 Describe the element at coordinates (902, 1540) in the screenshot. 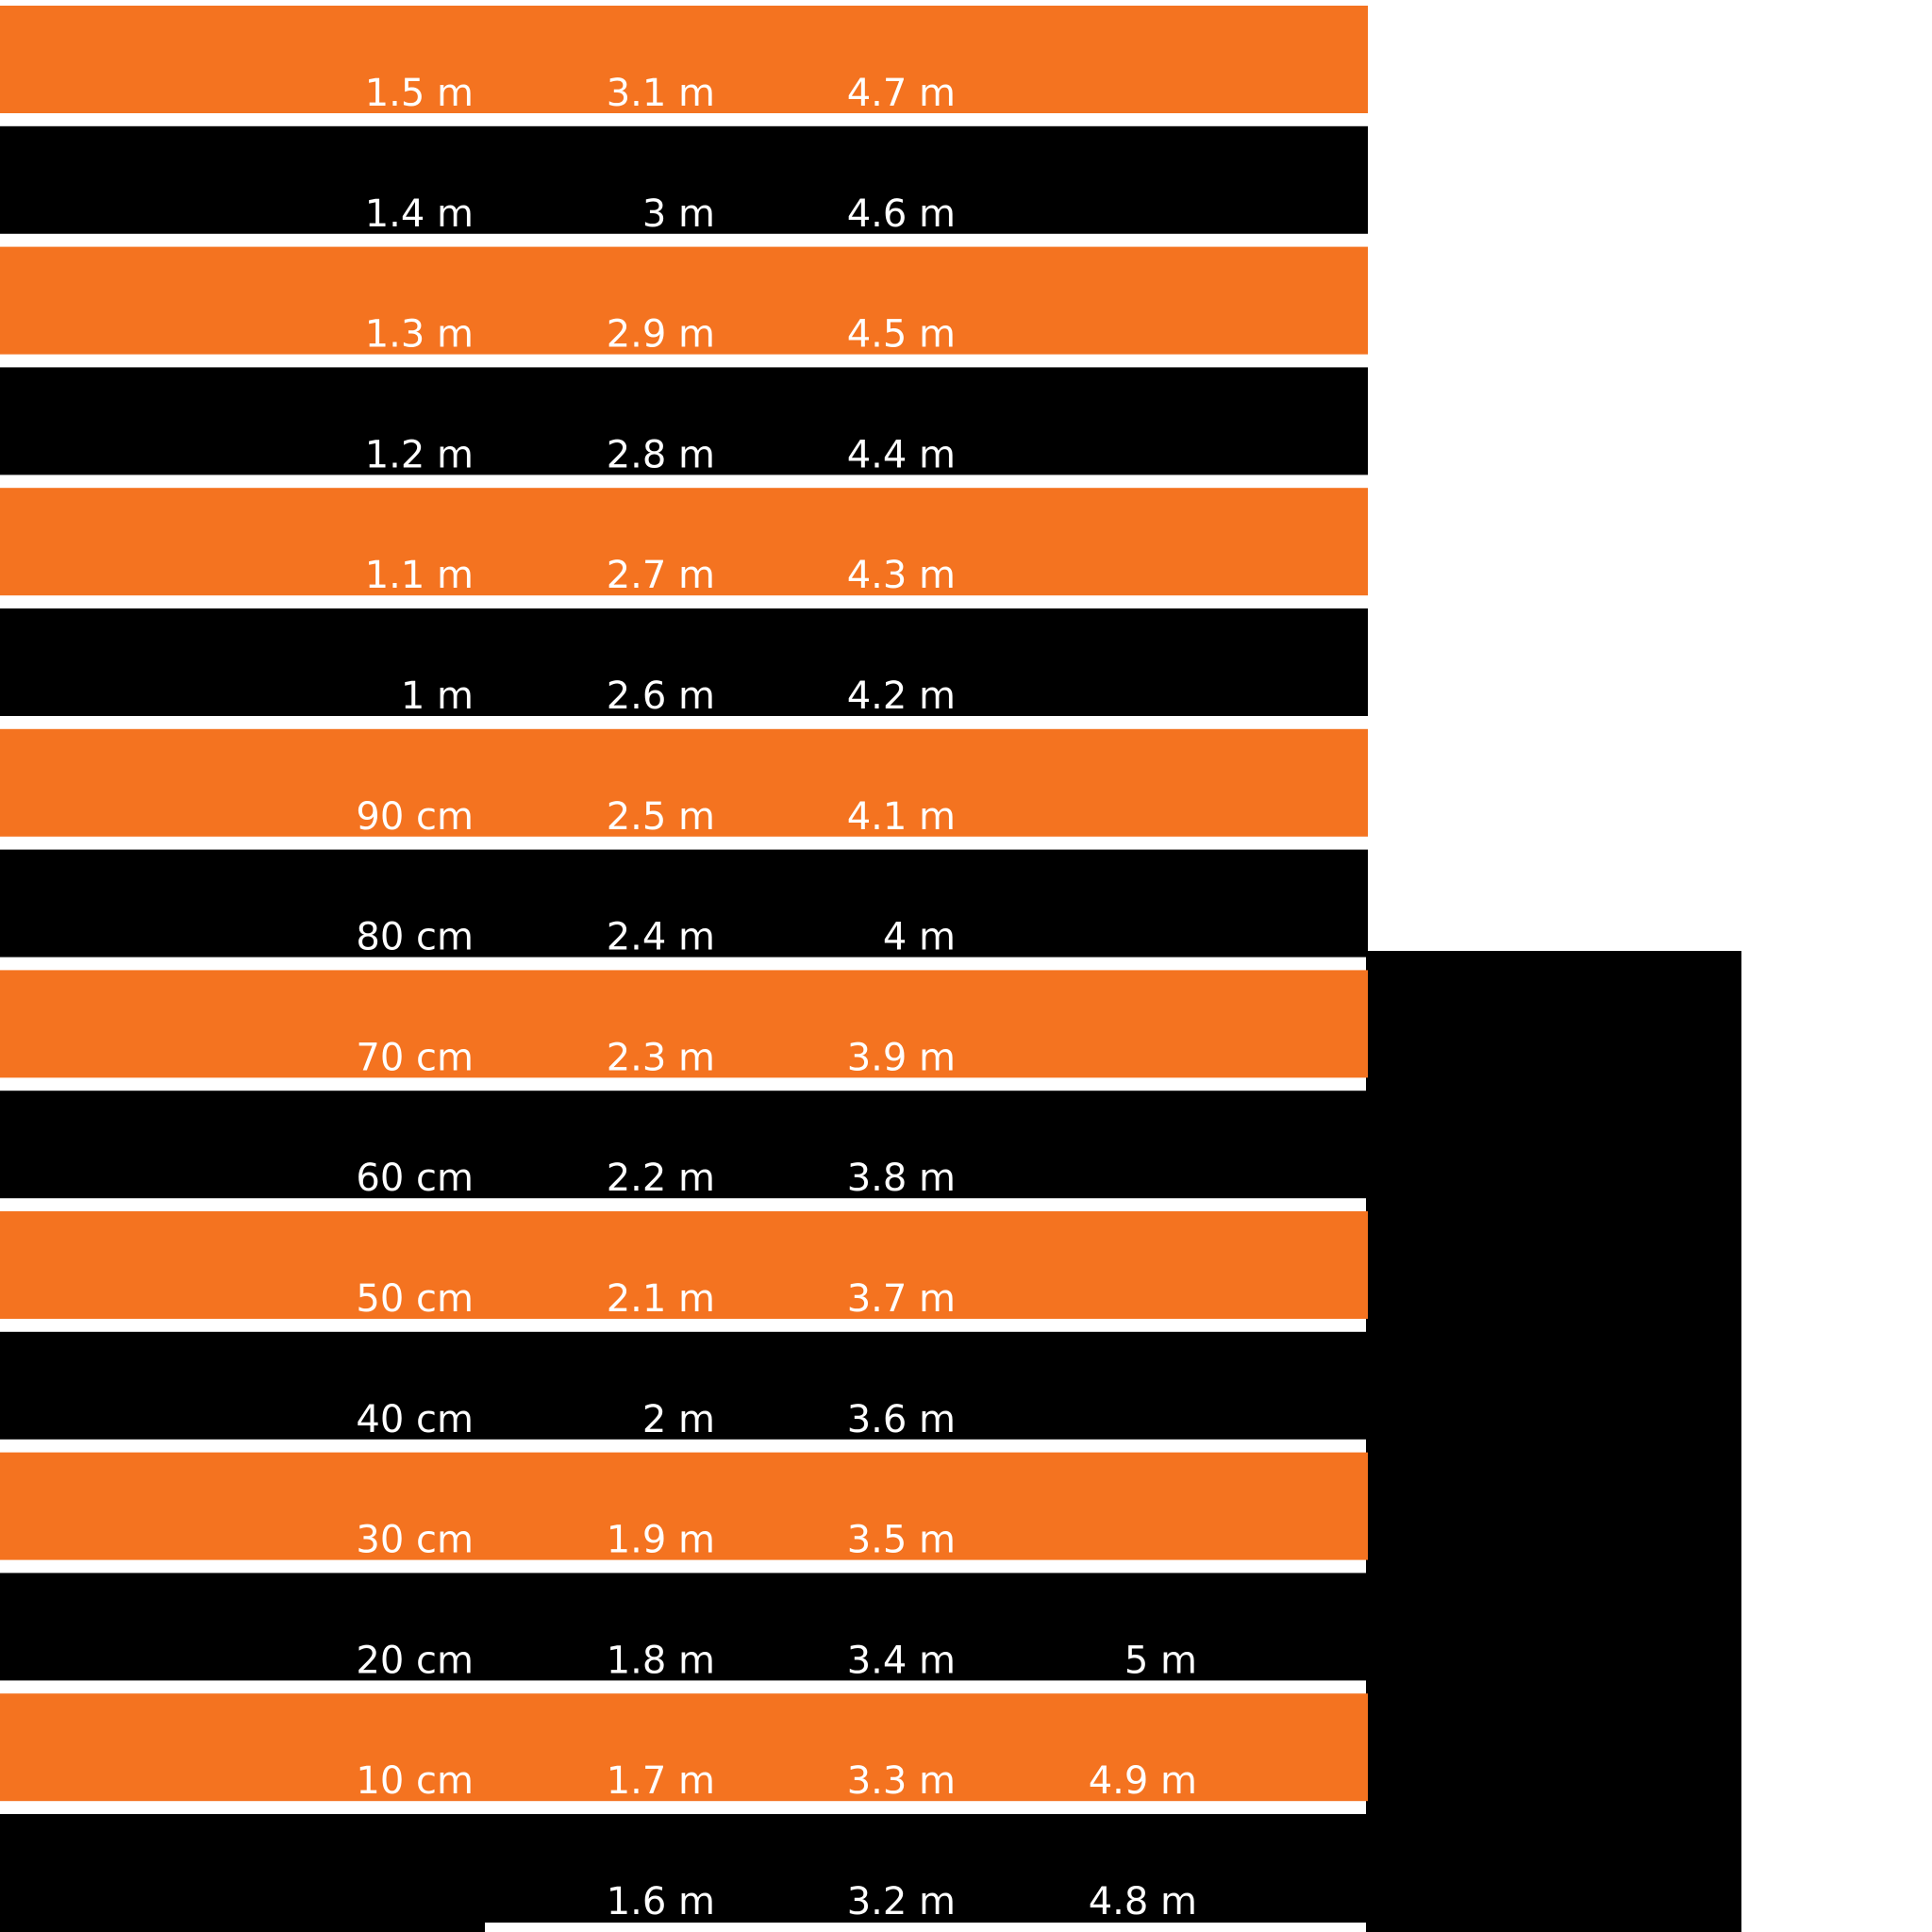

I see `band-label: 3.5 m` at that location.